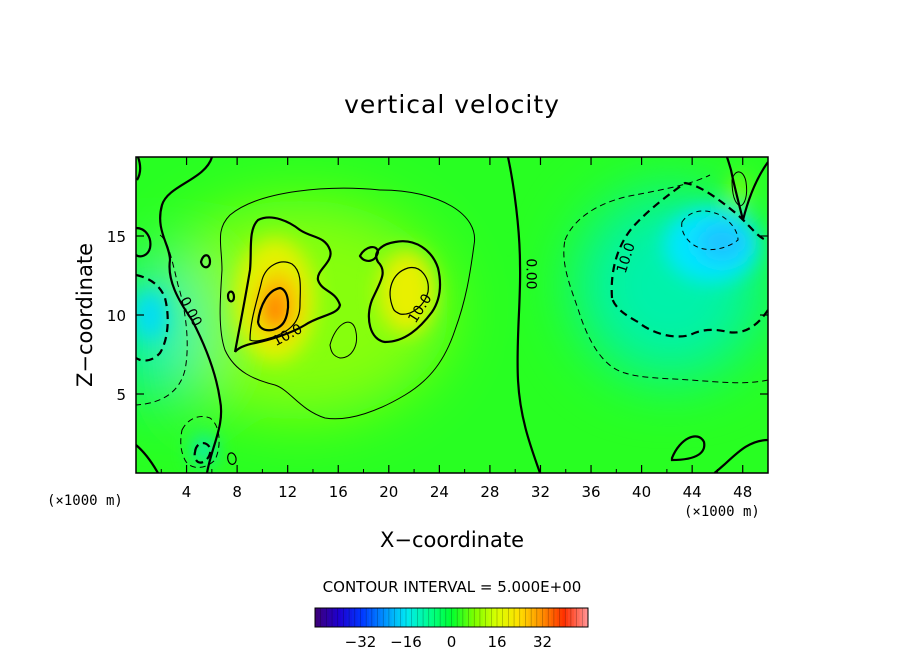 Image resolution: width=904 pixels, height=654 pixels. Describe the element at coordinates (139, 169) in the screenshot. I see `contour-zero-line-topleft` at that location.